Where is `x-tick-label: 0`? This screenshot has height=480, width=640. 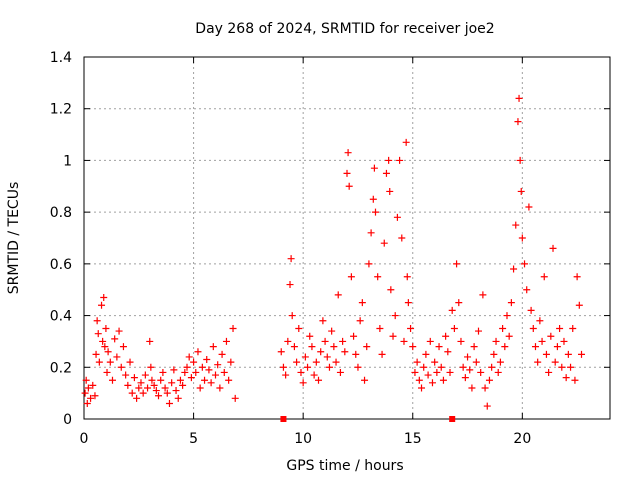 x-tick-label: 0 is located at coordinates (84, 439).